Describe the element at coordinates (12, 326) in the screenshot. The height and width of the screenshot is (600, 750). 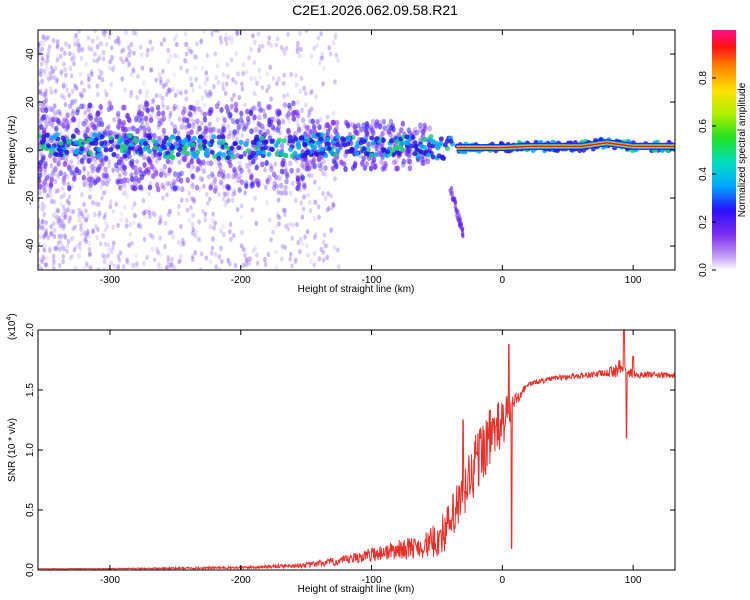
I see `snr-multiplier: (x104)` at that location.